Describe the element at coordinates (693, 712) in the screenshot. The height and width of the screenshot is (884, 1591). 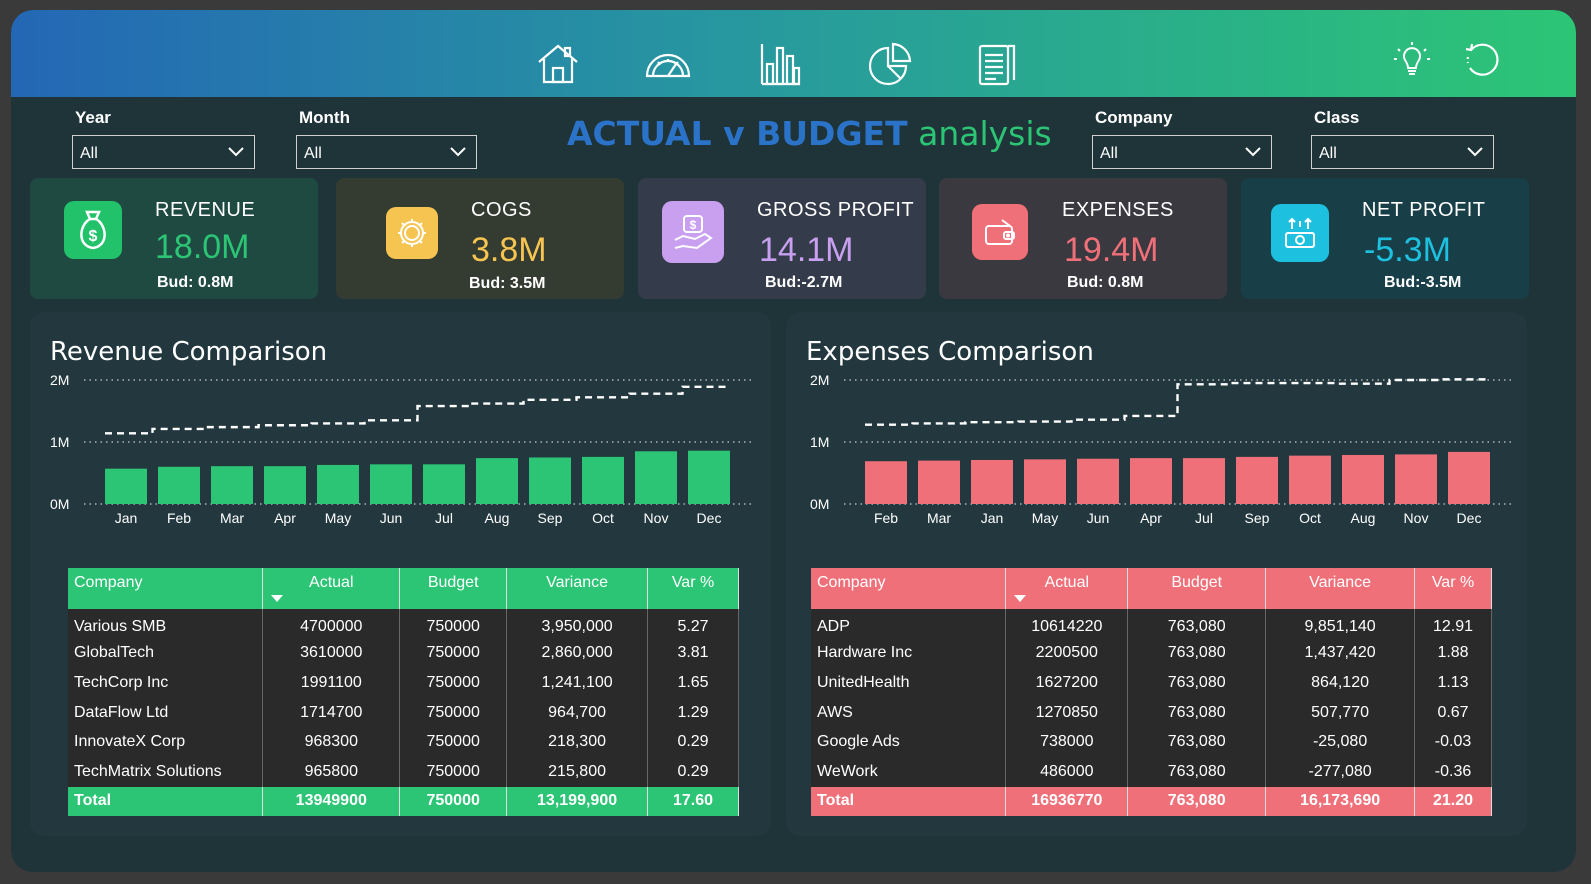
I see `table-cell: 1.29` at that location.